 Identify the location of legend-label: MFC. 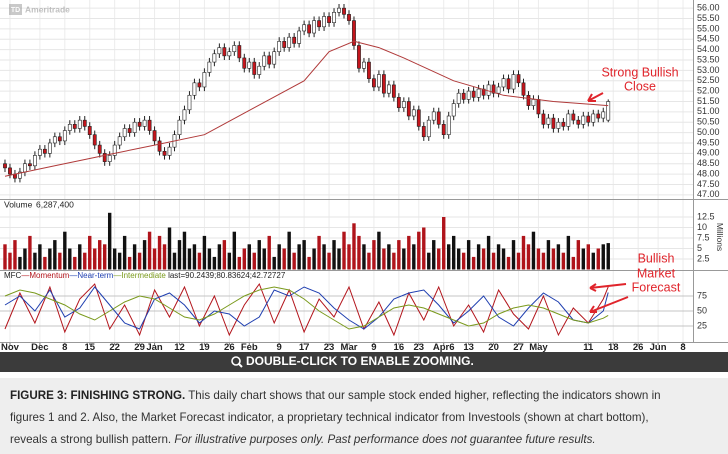
(13, 275).